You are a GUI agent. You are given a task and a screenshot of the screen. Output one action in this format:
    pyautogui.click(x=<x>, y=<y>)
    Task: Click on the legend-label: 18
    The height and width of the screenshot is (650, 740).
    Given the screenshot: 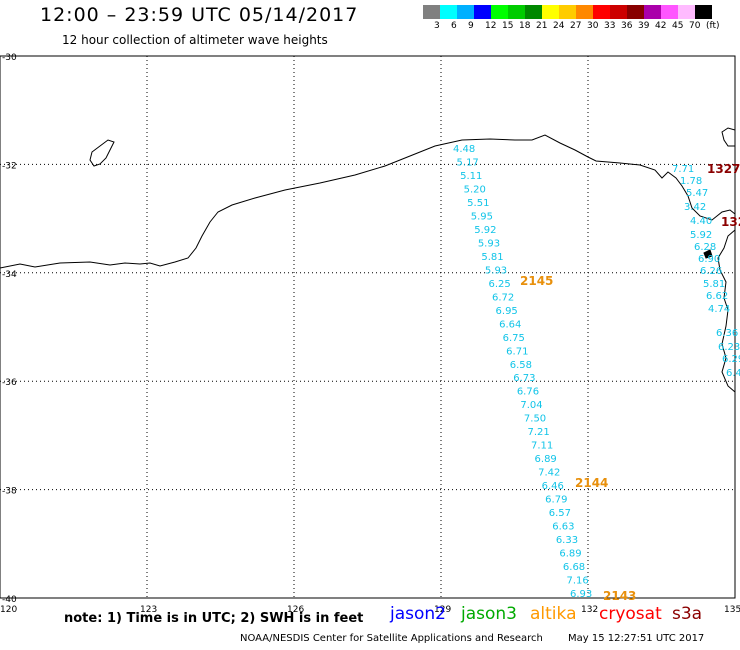 What is the action you would take?
    pyautogui.click(x=525, y=26)
    